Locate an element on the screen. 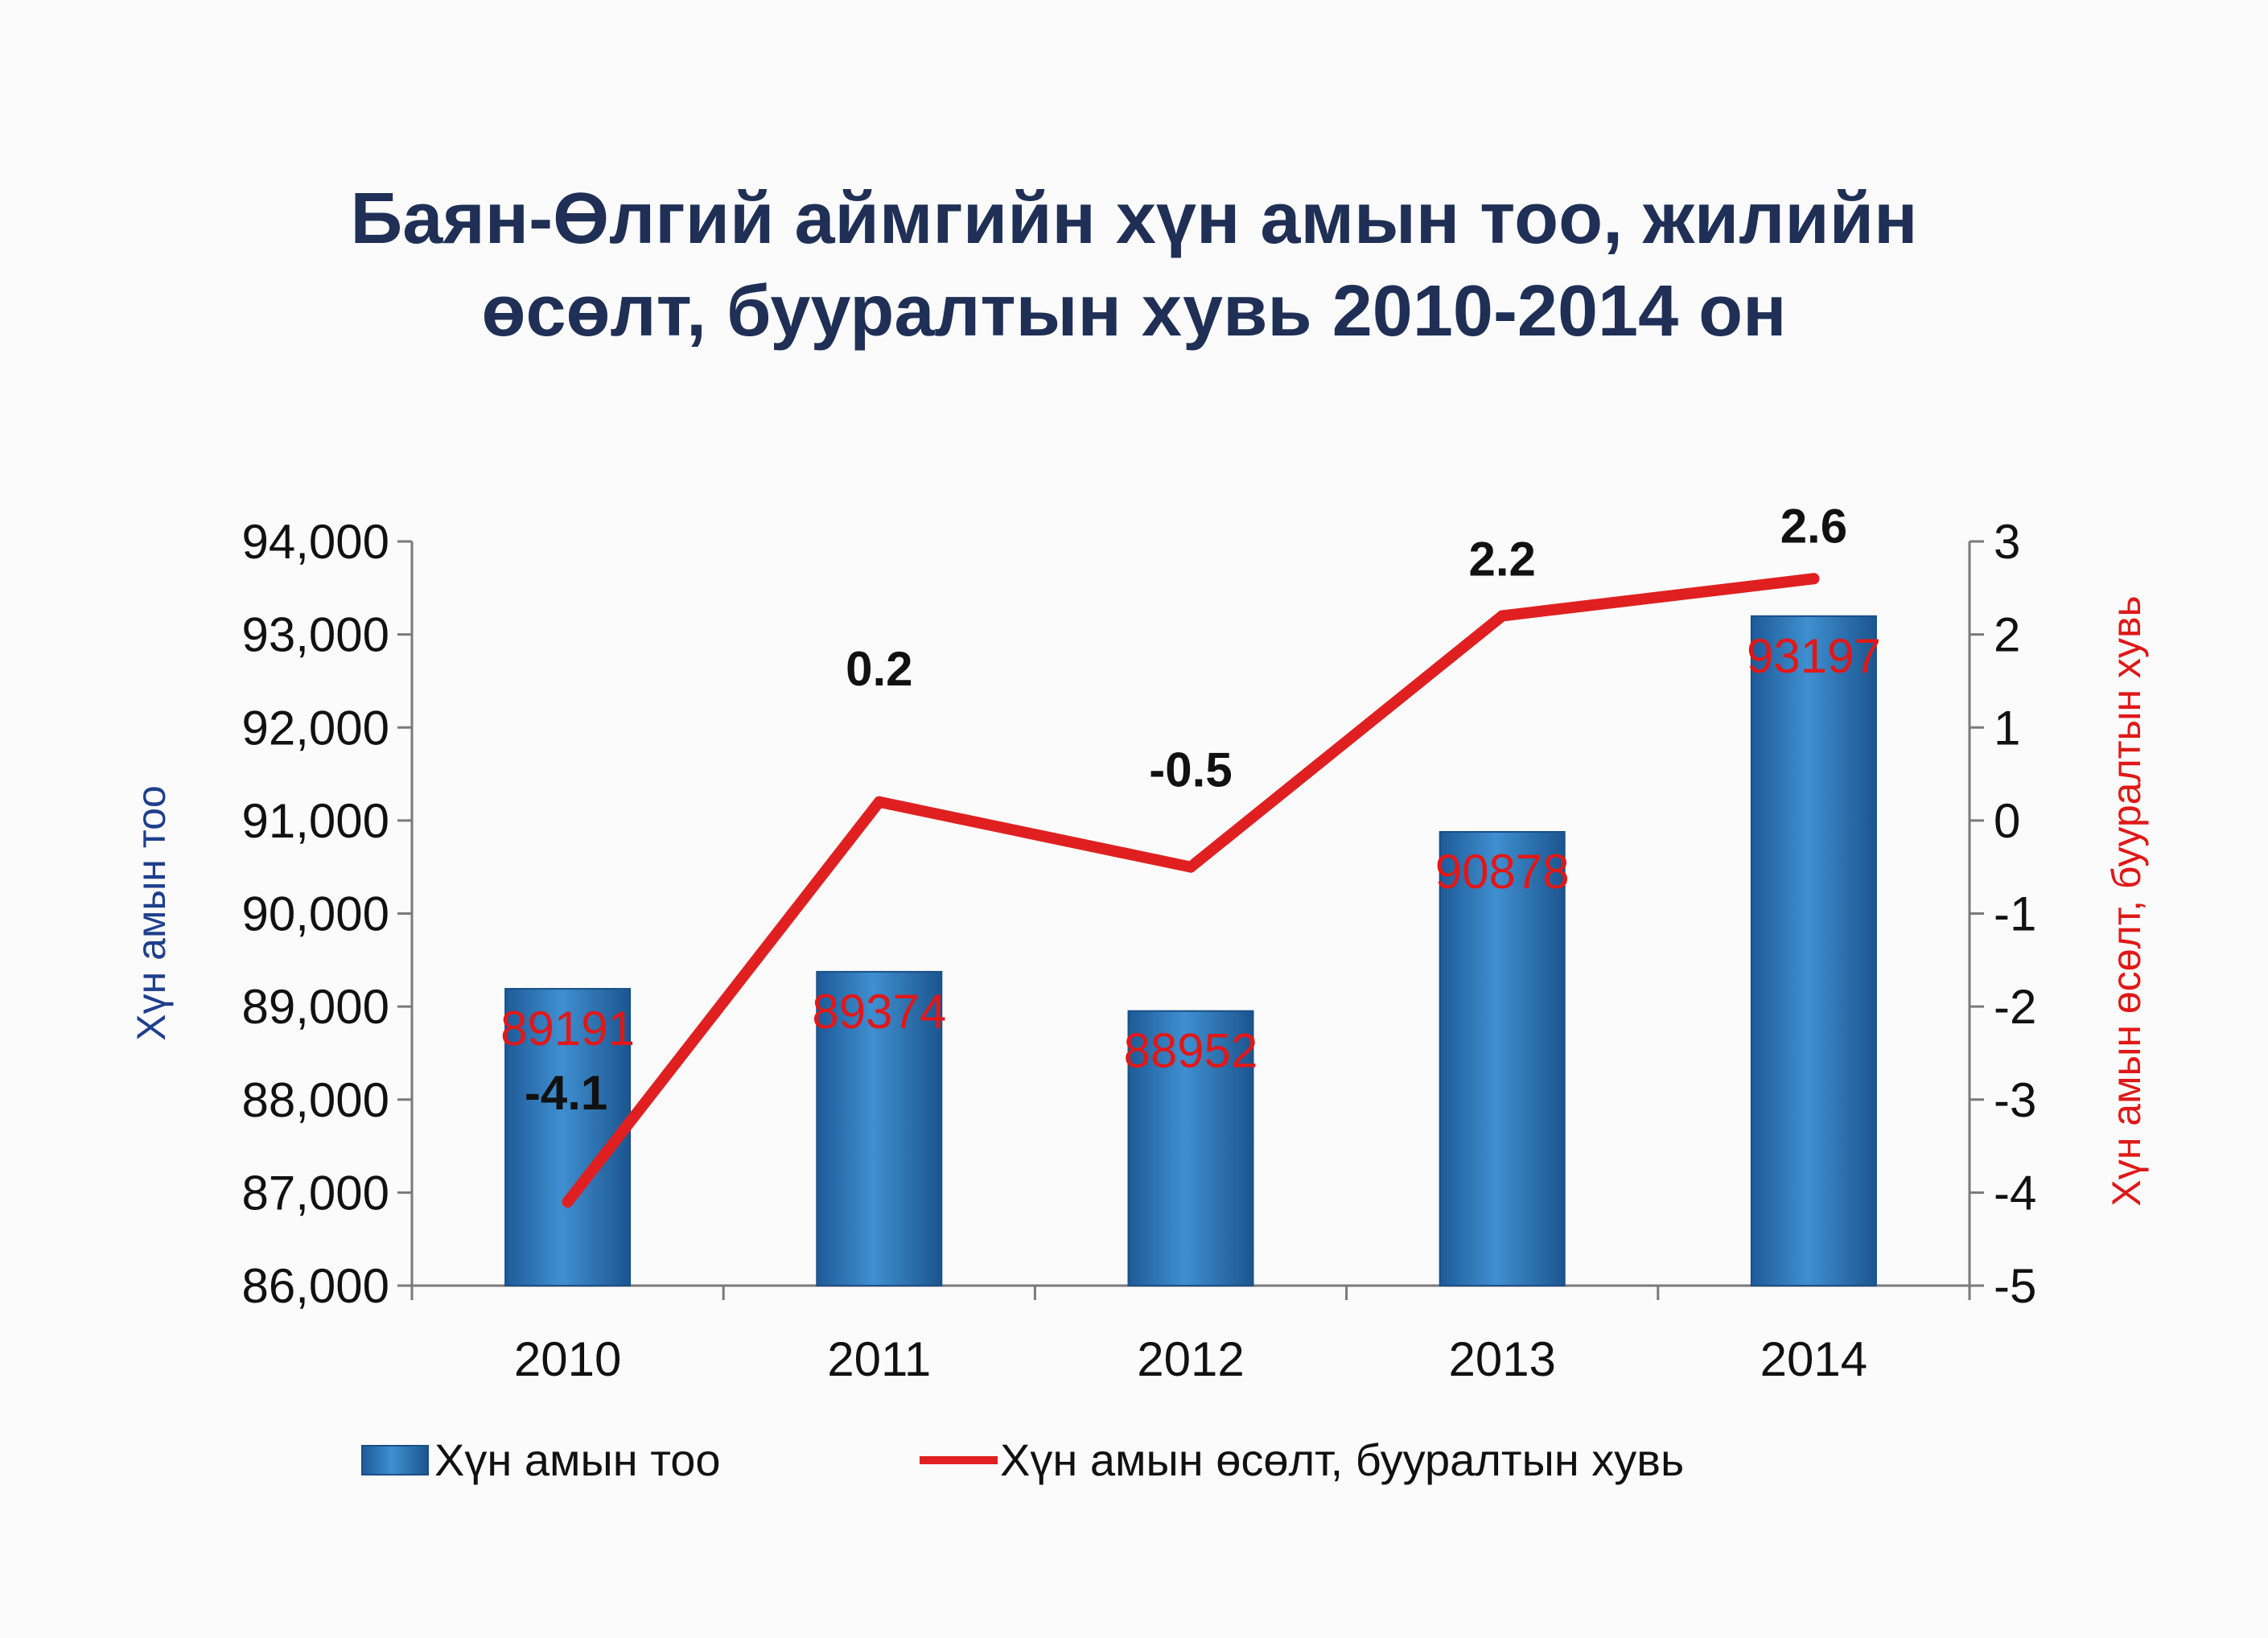 The image size is (2268, 1638). left-tick-label: 87,000 is located at coordinates (315, 1193).